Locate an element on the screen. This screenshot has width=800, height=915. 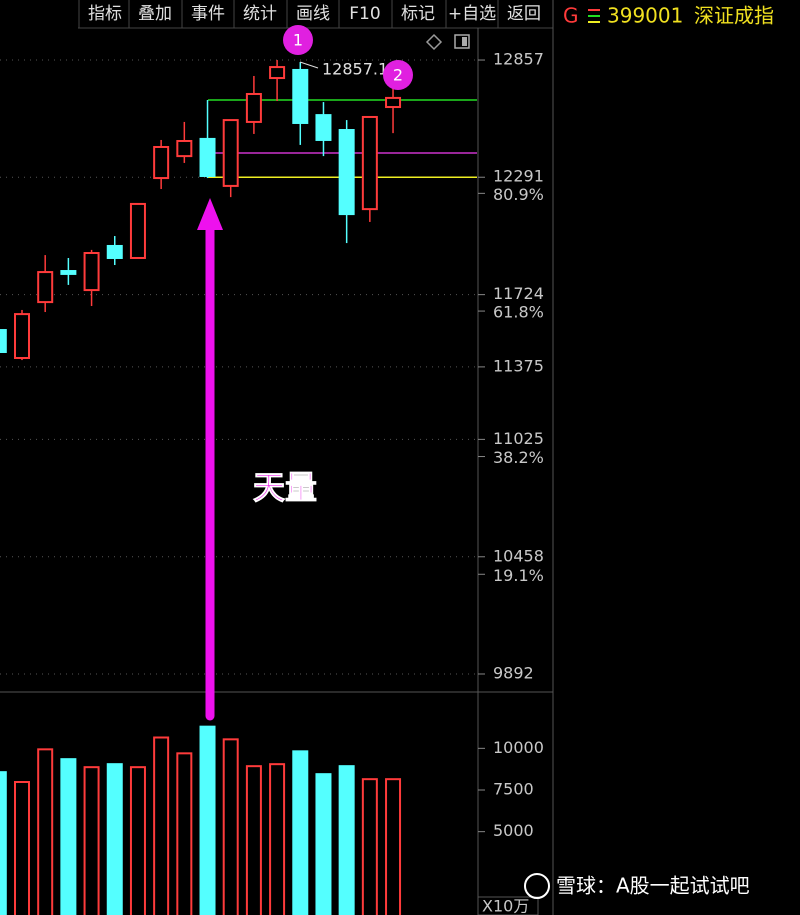
toolbar-button: 标记 is located at coordinates (418, 14).